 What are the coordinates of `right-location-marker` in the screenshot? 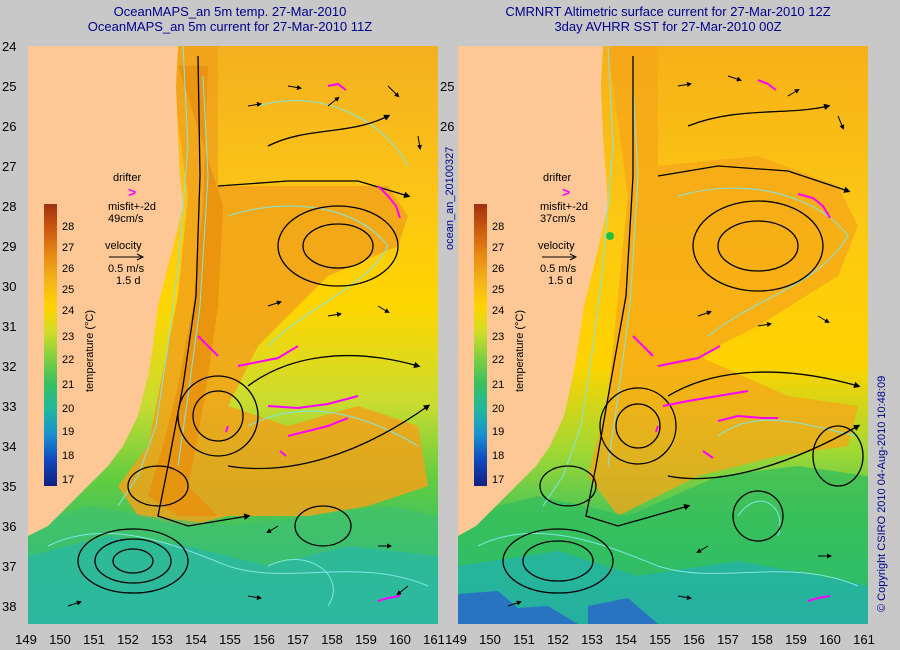 It's located at (610, 236).